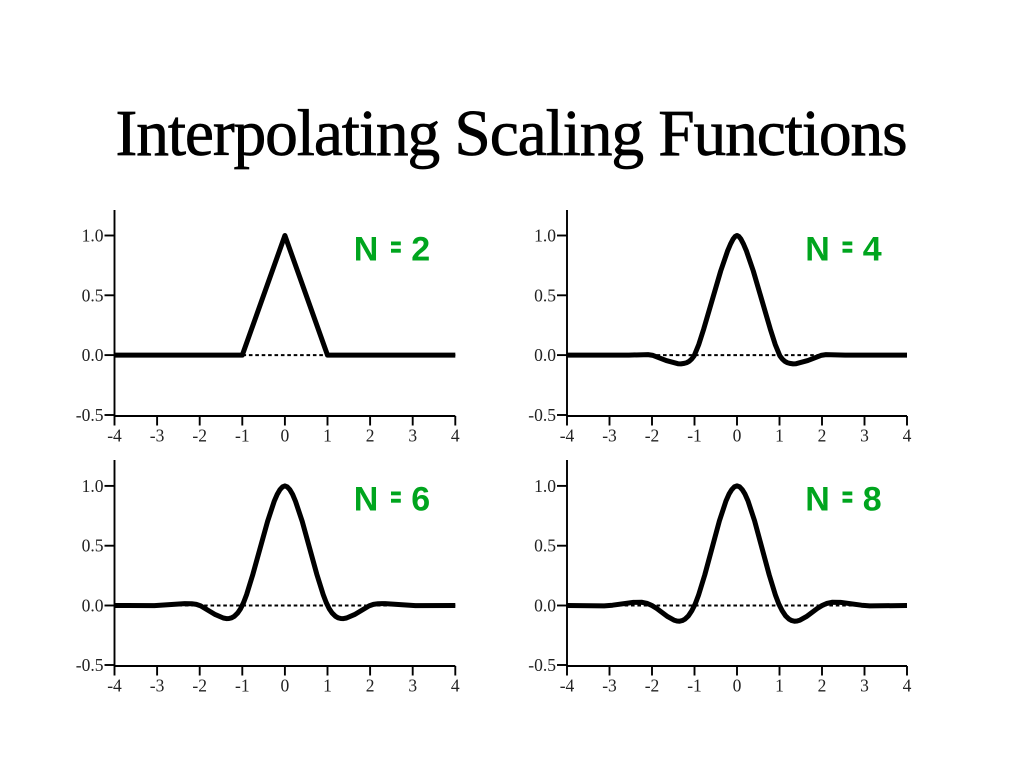  What do you see at coordinates (872, 500) in the screenshot?
I see `svg-text: 8` at bounding box center [872, 500].